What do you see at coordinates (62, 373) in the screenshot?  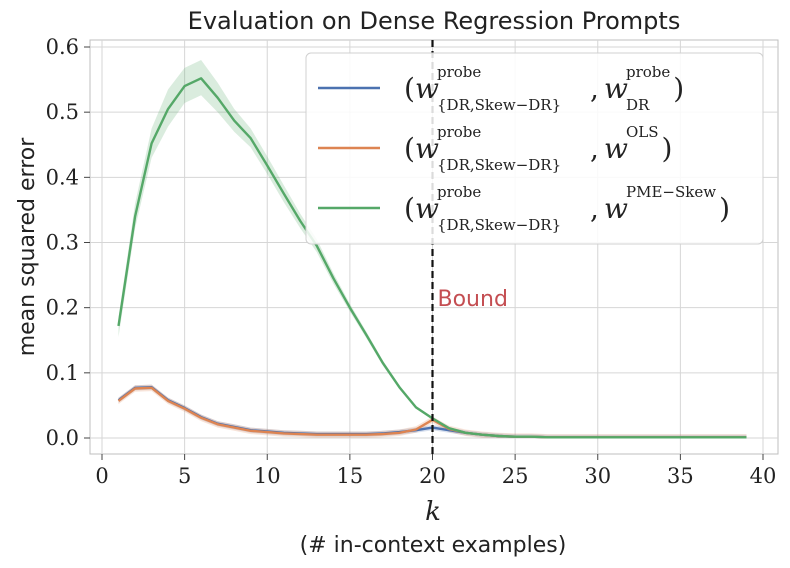 I see `y-tick-label: 0.1` at bounding box center [62, 373].